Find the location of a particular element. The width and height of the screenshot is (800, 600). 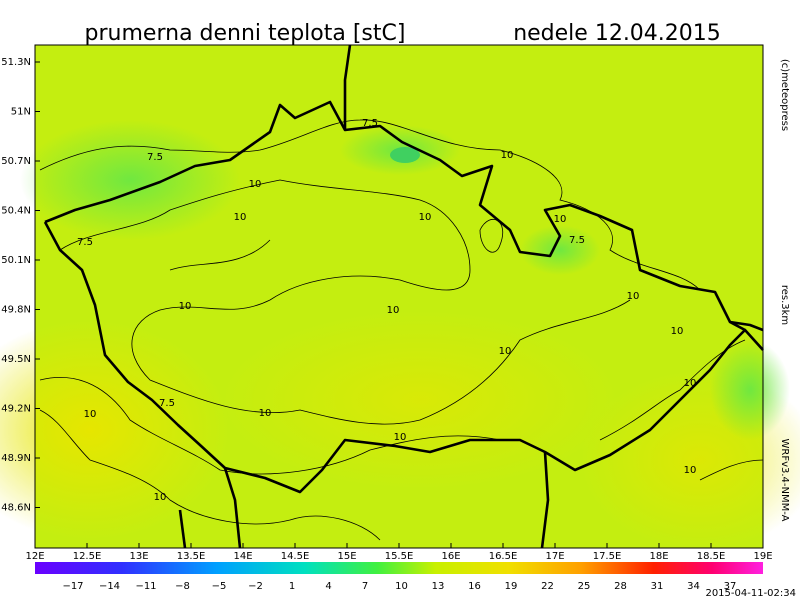

lon-label: 19E is located at coordinates (762, 556).